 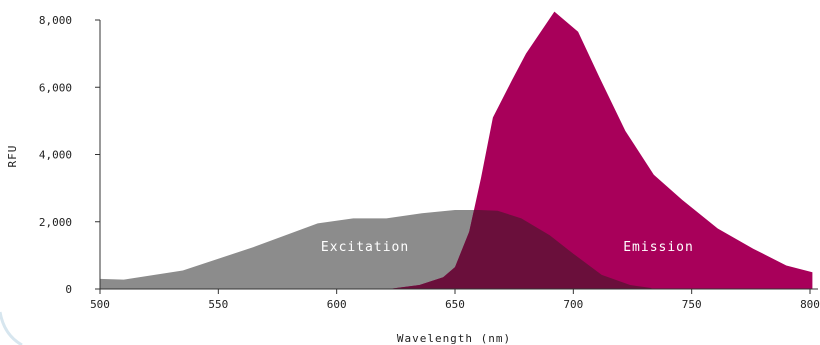 What do you see at coordinates (810, 304) in the screenshot?
I see `x-tick-label: 800` at bounding box center [810, 304].